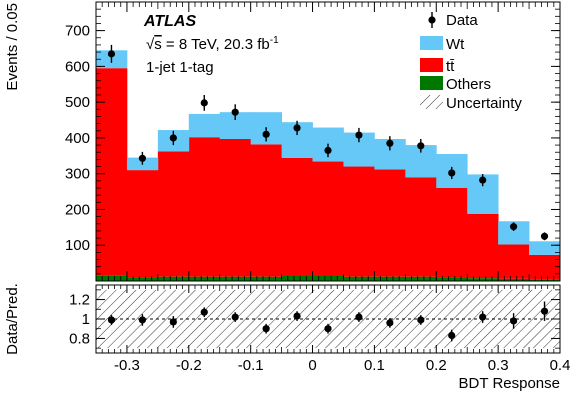 This screenshot has height=401, width=581. Describe the element at coordinates (450, 66) in the screenshot. I see `legend-label-ttbar: tt̄` at that location.